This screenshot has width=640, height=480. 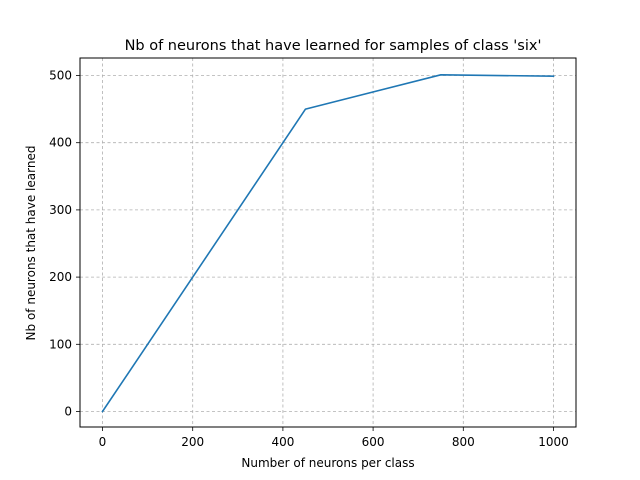 What do you see at coordinates (60, 210) in the screenshot?
I see `y-tick-label: 300` at bounding box center [60, 210].